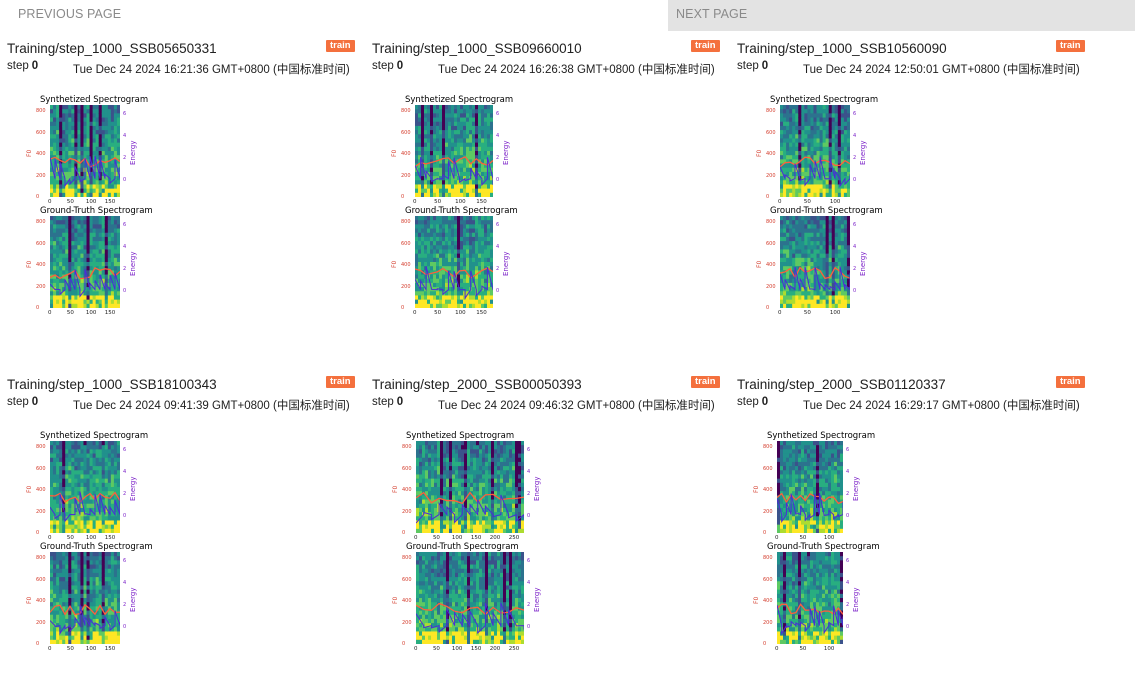 Image resolution: width=1135 pixels, height=689 pixels. What do you see at coordinates (705, 46) in the screenshot?
I see `run-tag-badge: train` at bounding box center [705, 46].